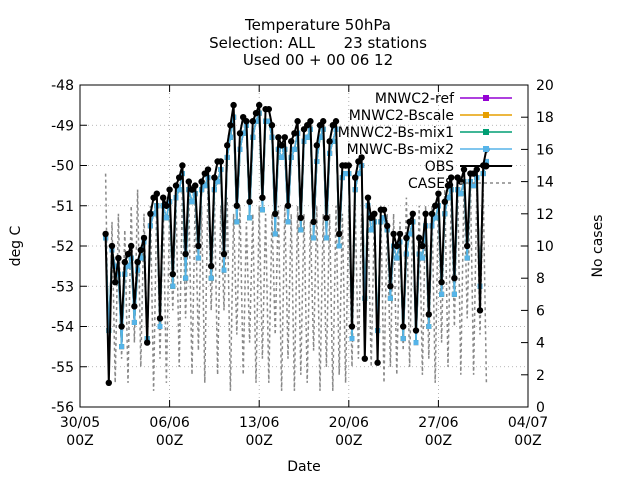 This screenshot has height=480, width=640. What do you see at coordinates (401, 116) in the screenshot?
I see `legend-label-mnwc2-bscale: MNWC2-Bscale` at bounding box center [401, 116].